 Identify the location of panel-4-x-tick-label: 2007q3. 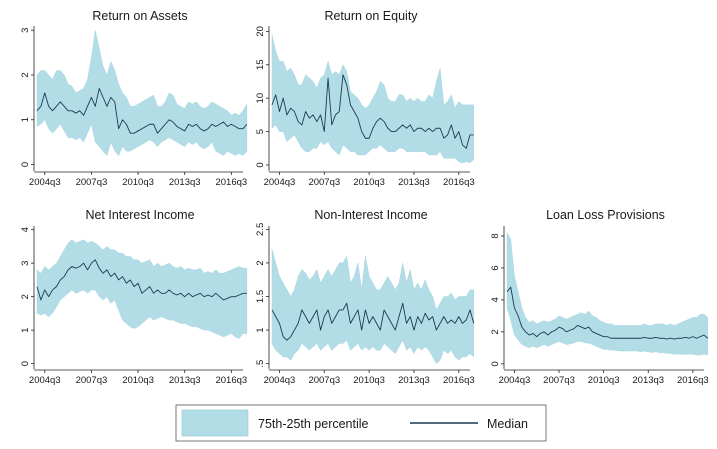
(324, 380).